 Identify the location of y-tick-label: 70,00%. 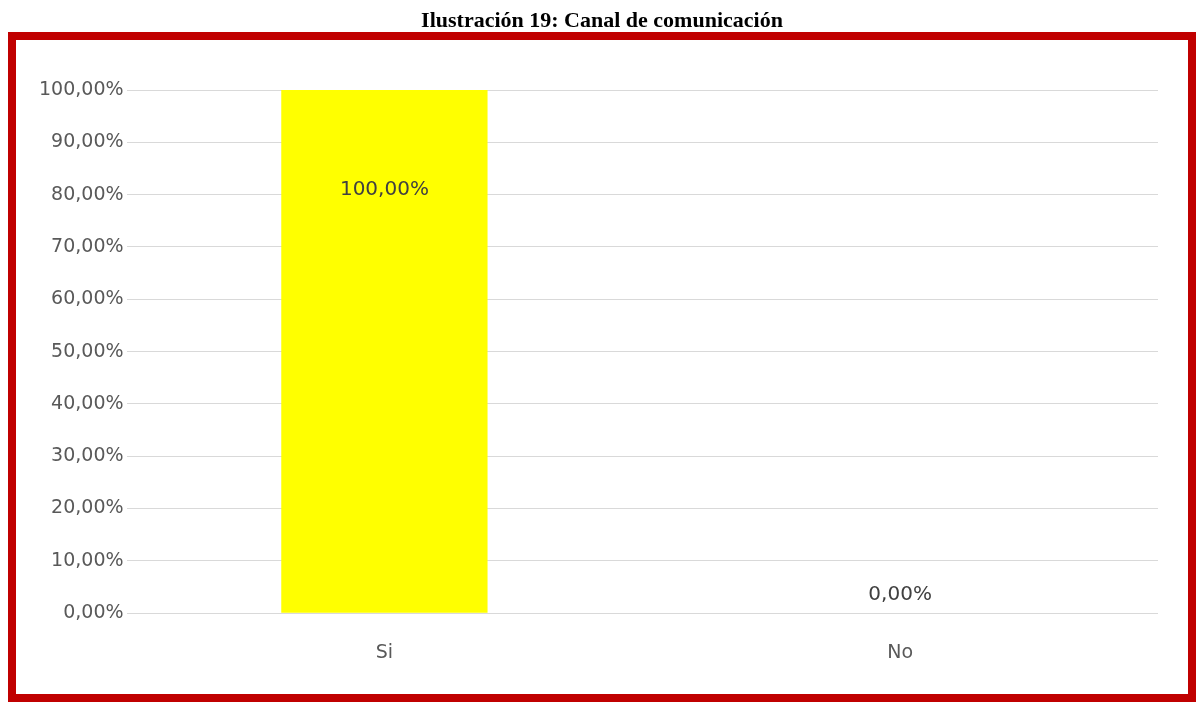
(87, 244).